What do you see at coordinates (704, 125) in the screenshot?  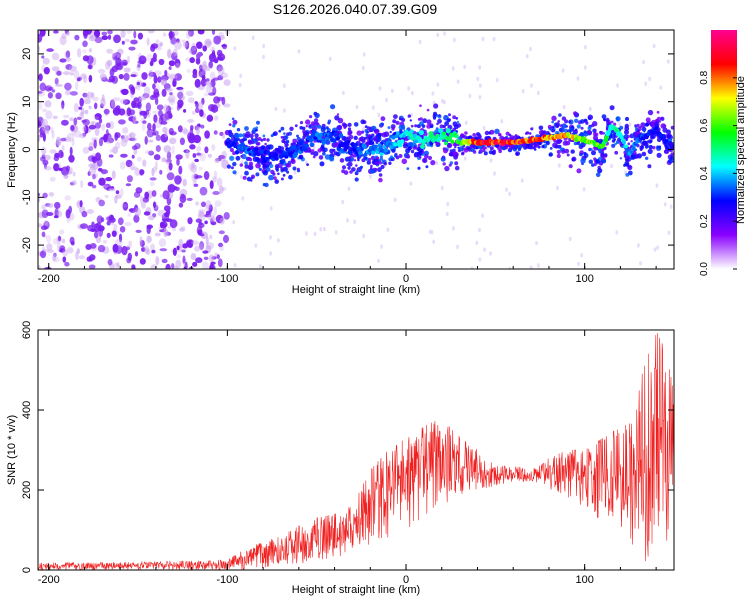 I see `colorbar-tick-label: 0.6` at bounding box center [704, 125].